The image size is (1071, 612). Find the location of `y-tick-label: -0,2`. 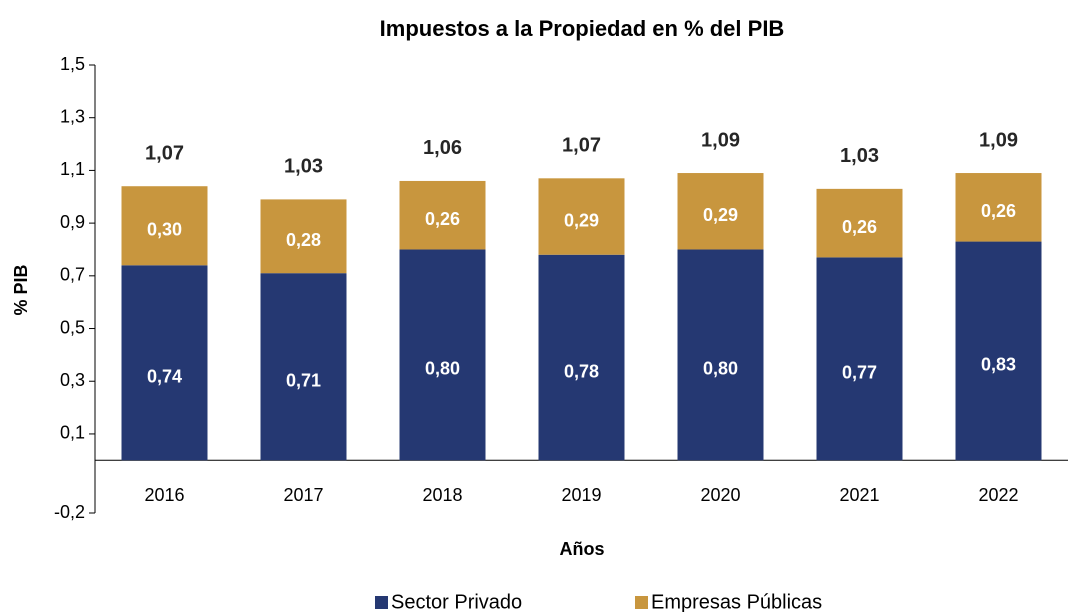

y-tick-label: -0,2 is located at coordinates (69, 512).